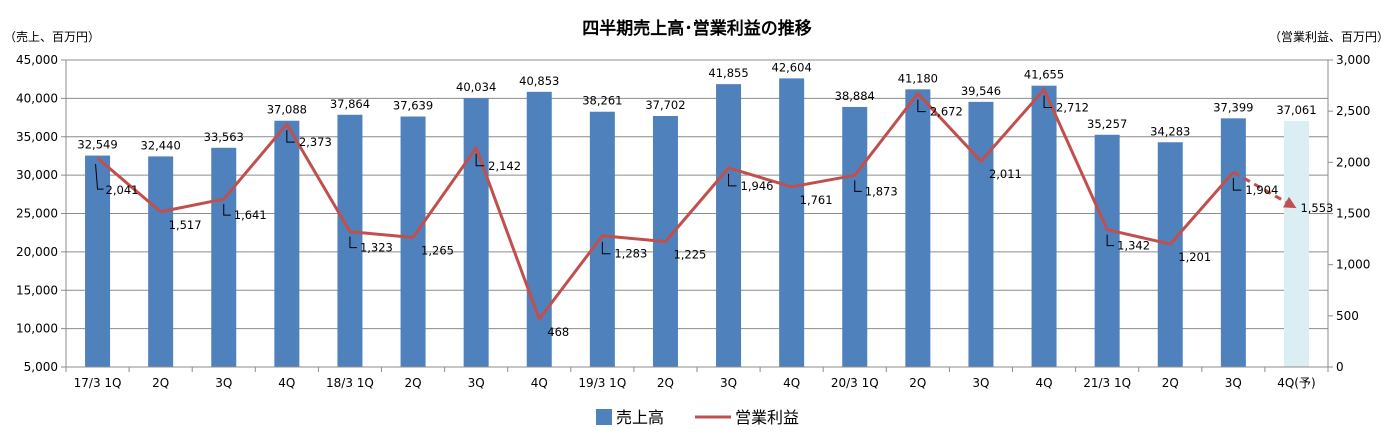  Describe the element at coordinates (376, 248) in the screenshot. I see `profit-value-label: 1,323` at that location.